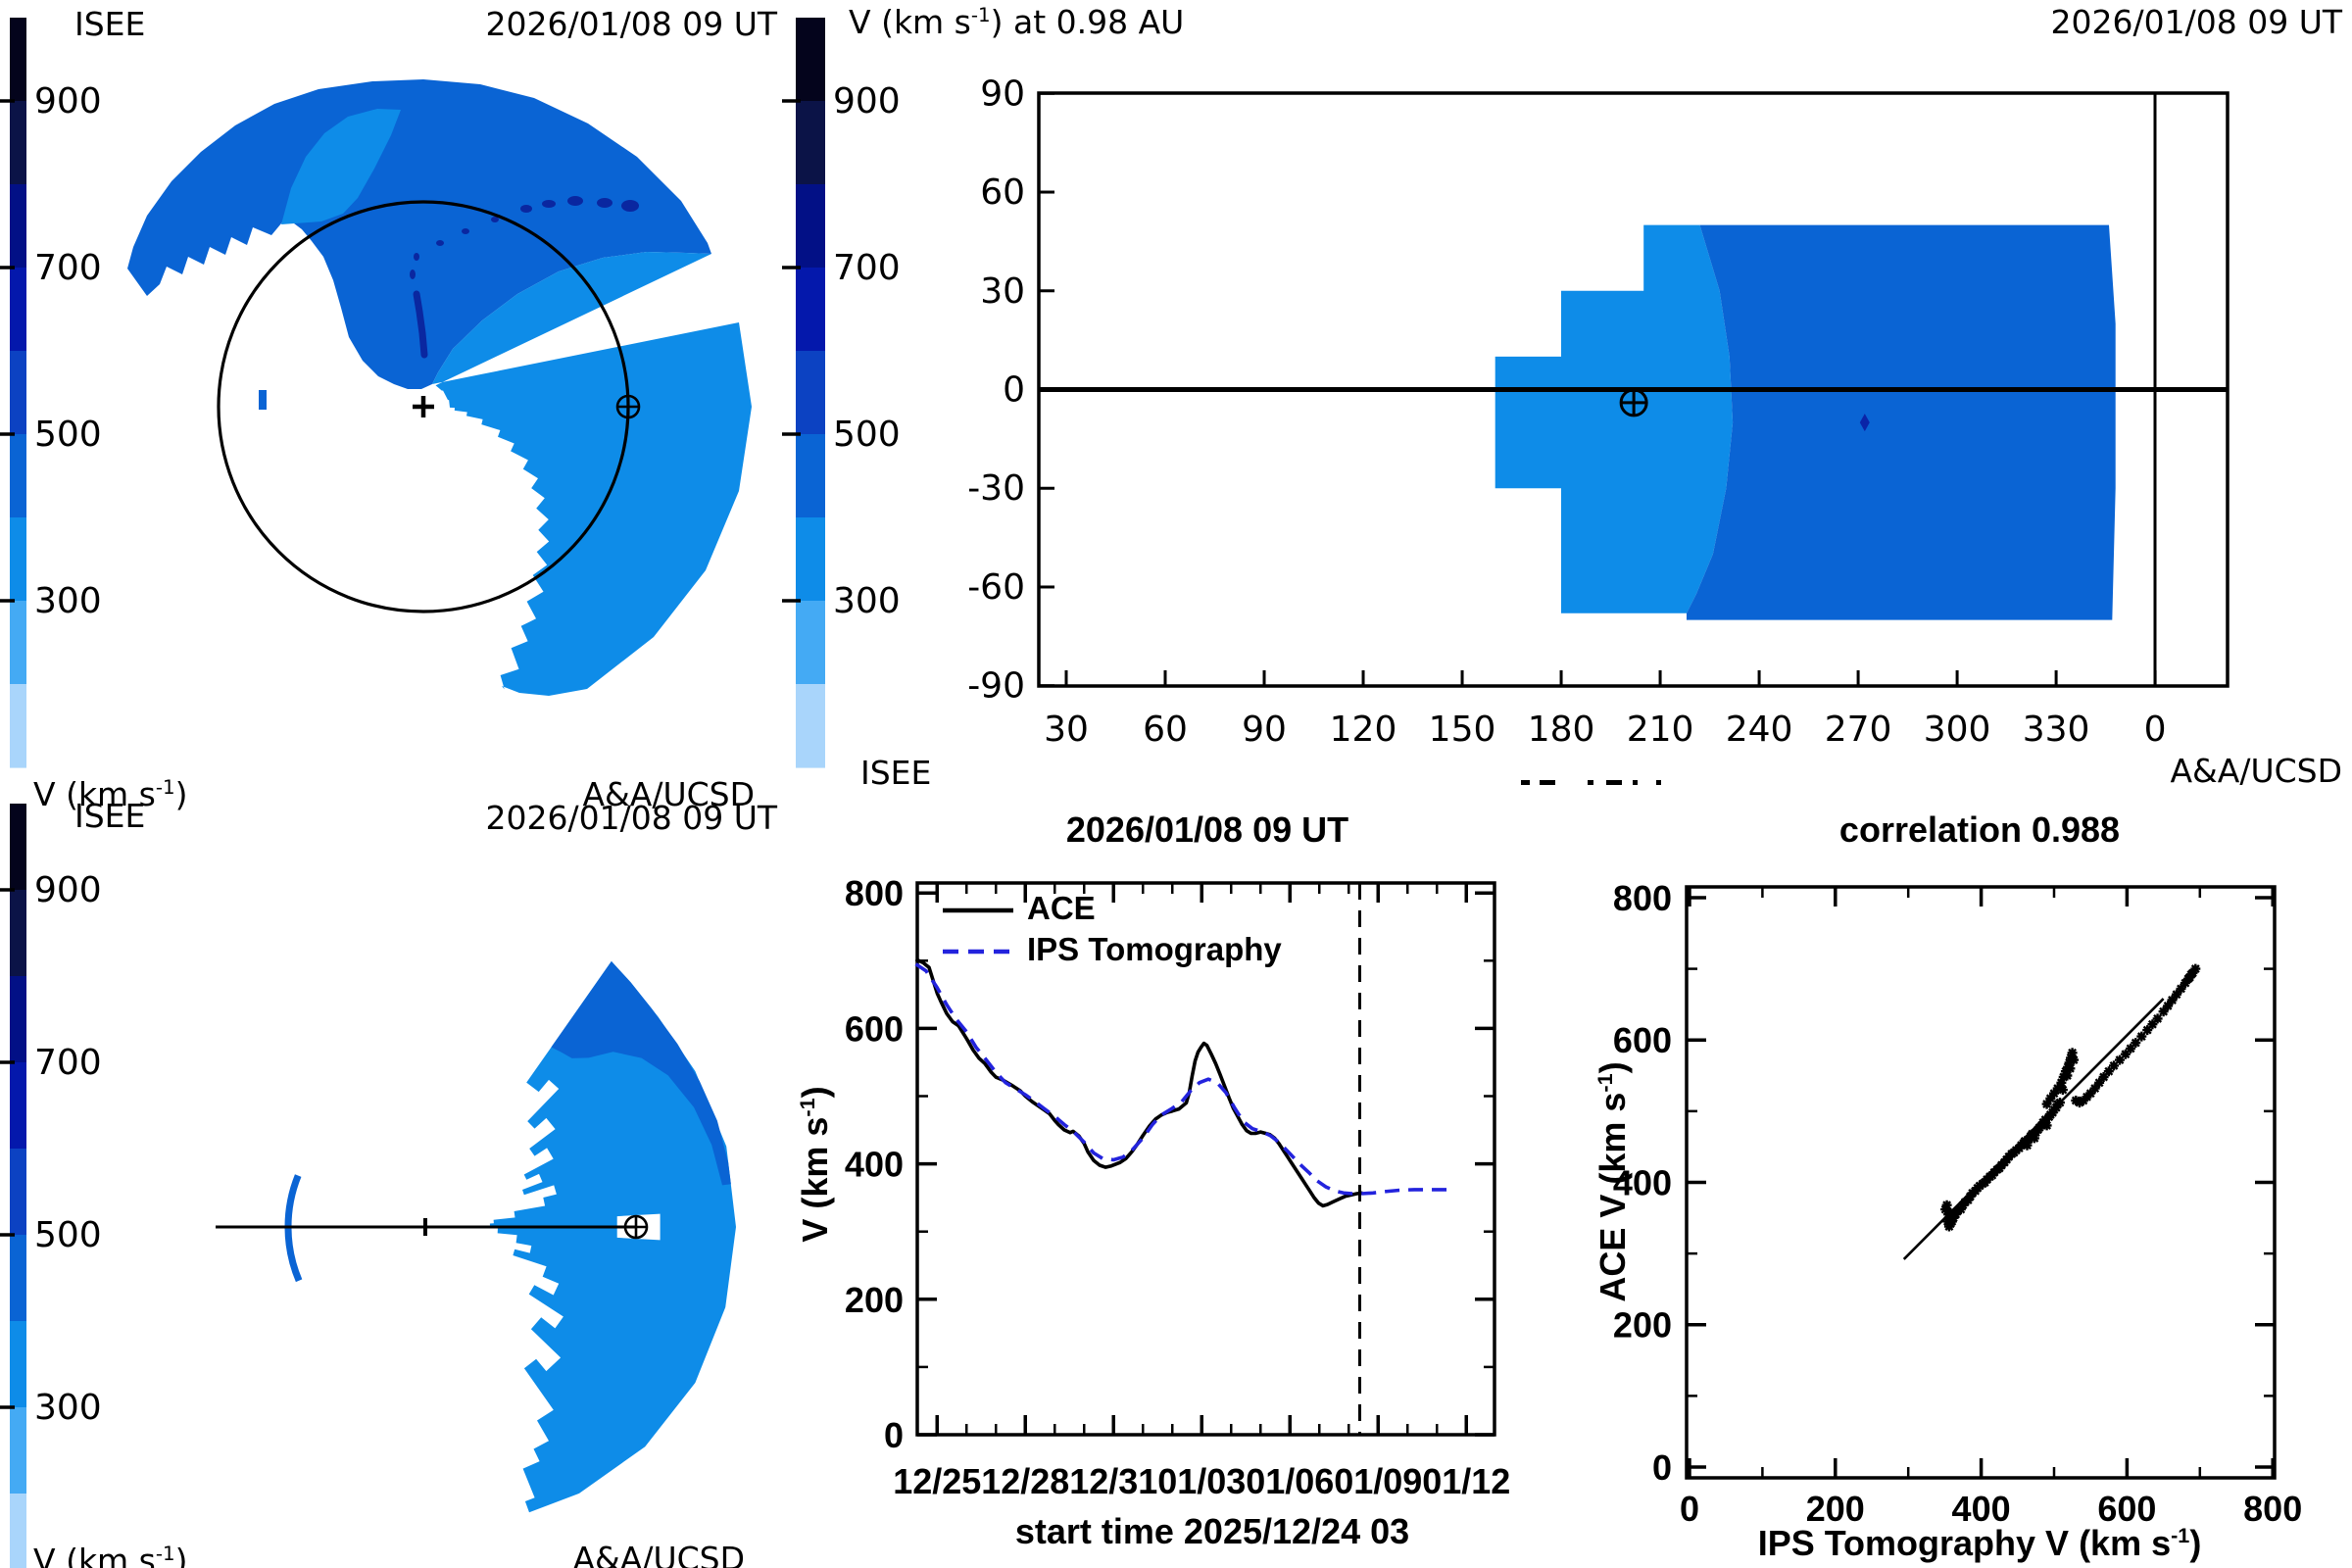 The height and width of the screenshot is (1568, 2352). Describe the element at coordinates (996, 686) in the screenshot. I see `map-lat-tick-label: -90` at that location.